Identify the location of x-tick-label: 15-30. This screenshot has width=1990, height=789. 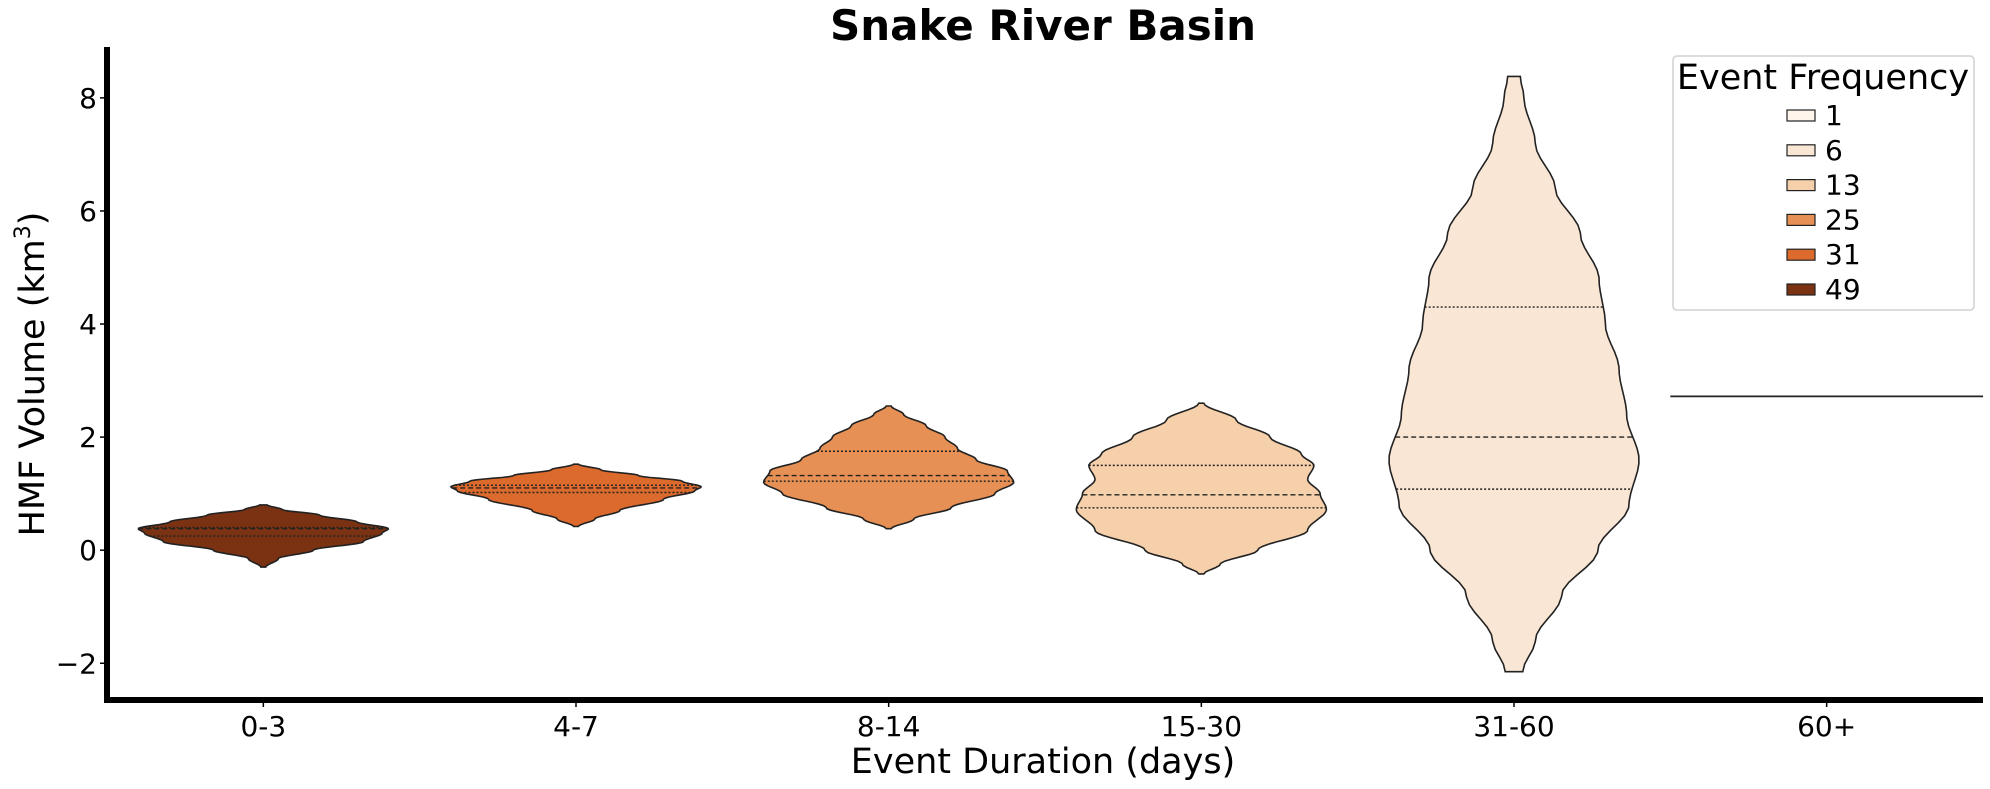
(1201, 726).